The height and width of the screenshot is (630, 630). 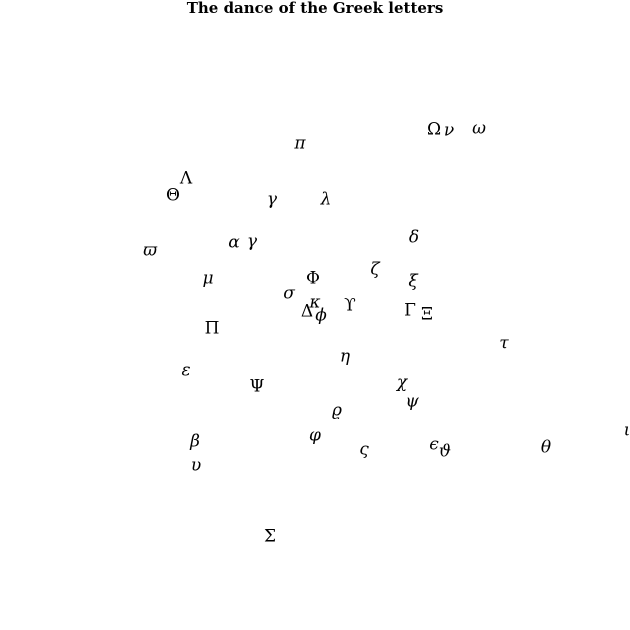 What do you see at coordinates (289, 293) in the screenshot?
I see `greek-letter-sigma: σ` at bounding box center [289, 293].